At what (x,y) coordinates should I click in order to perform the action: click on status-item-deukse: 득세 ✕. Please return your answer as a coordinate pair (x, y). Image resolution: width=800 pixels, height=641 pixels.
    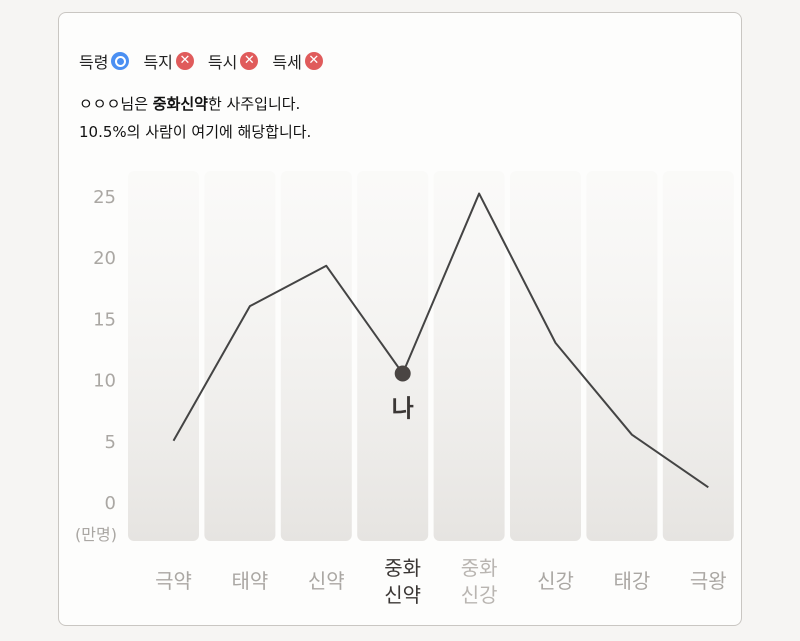
    Looking at the image, I should click on (297, 61).